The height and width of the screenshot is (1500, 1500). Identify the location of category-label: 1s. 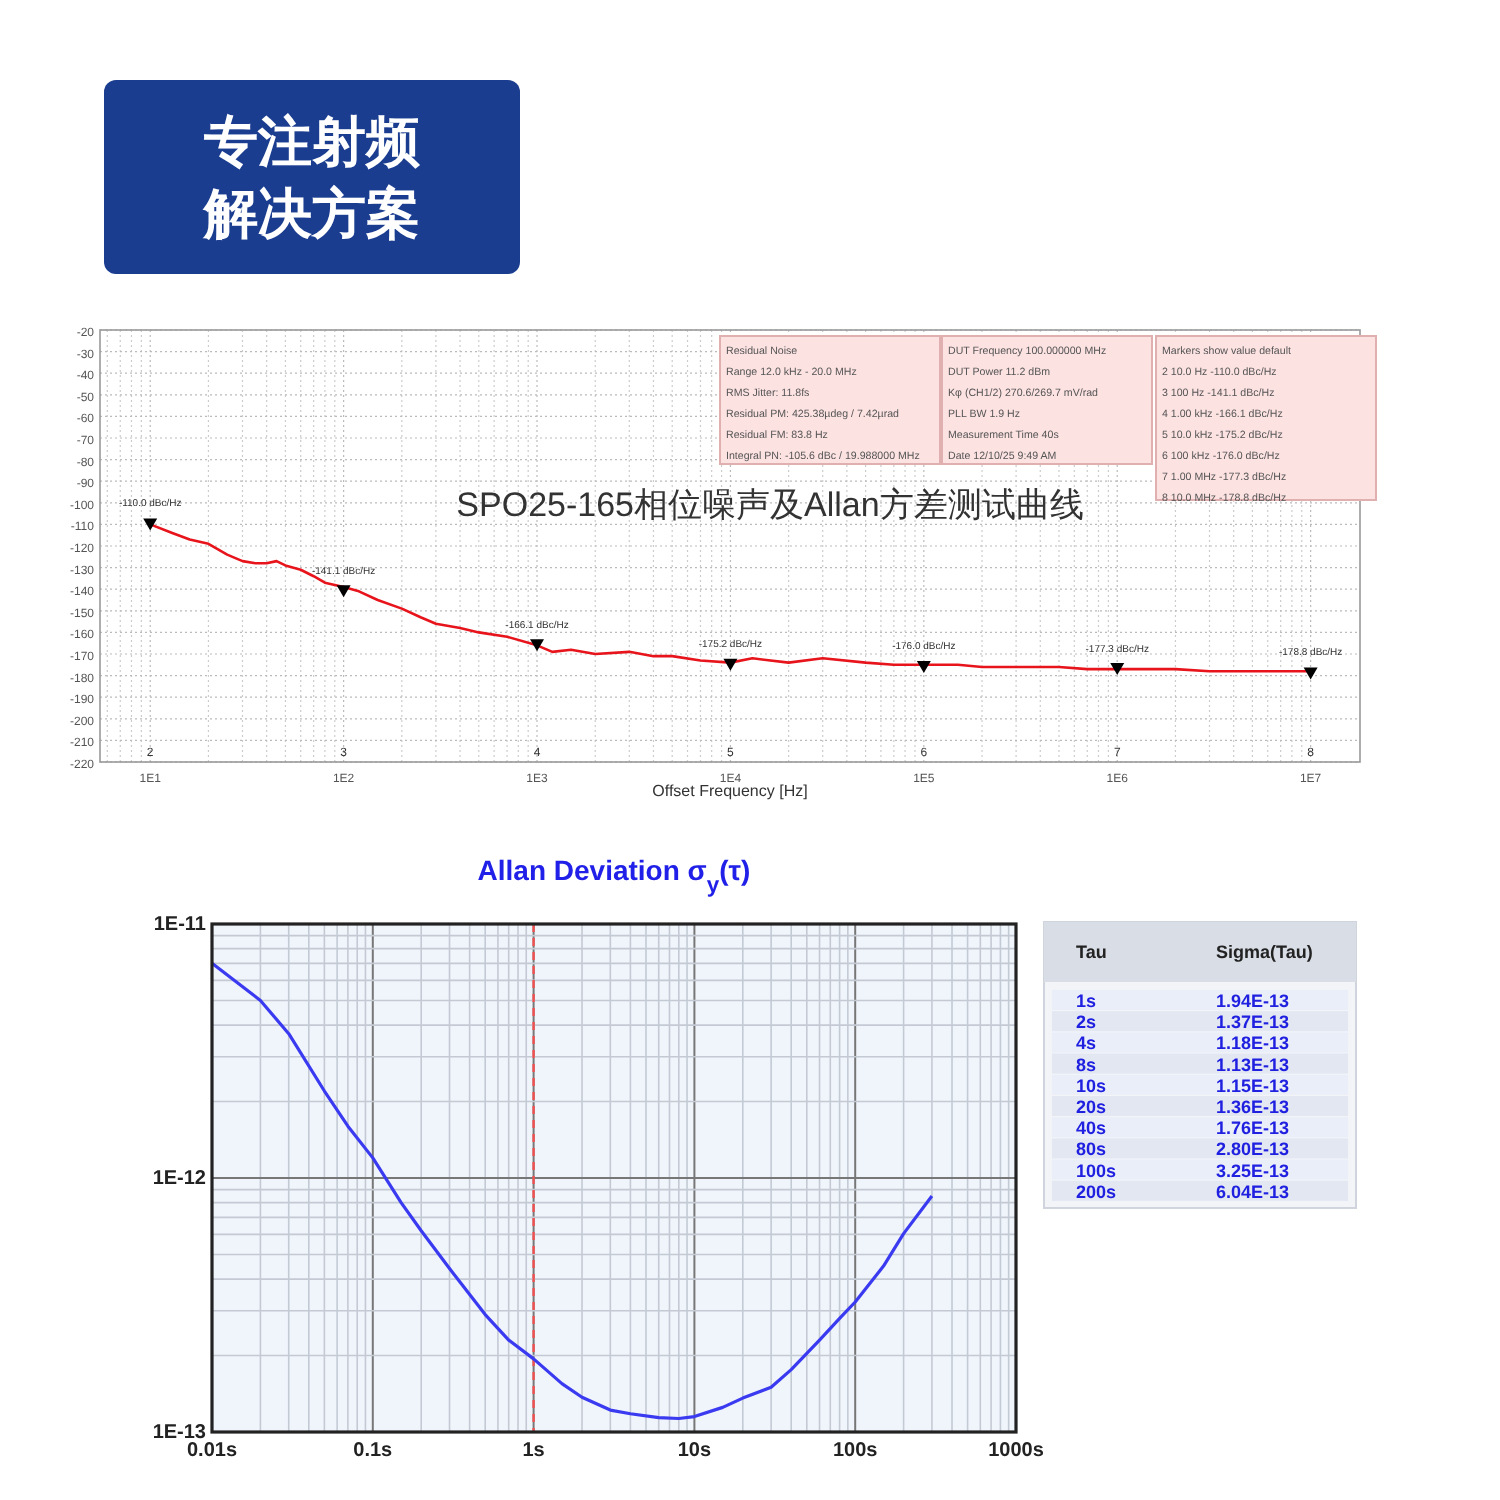
(1086, 1001).